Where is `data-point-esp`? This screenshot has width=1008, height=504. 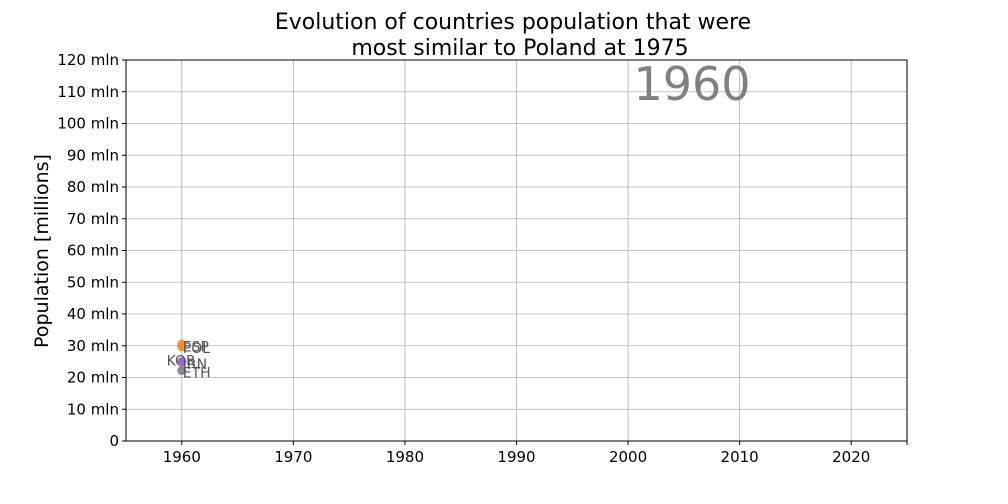
data-point-esp is located at coordinates (182, 344).